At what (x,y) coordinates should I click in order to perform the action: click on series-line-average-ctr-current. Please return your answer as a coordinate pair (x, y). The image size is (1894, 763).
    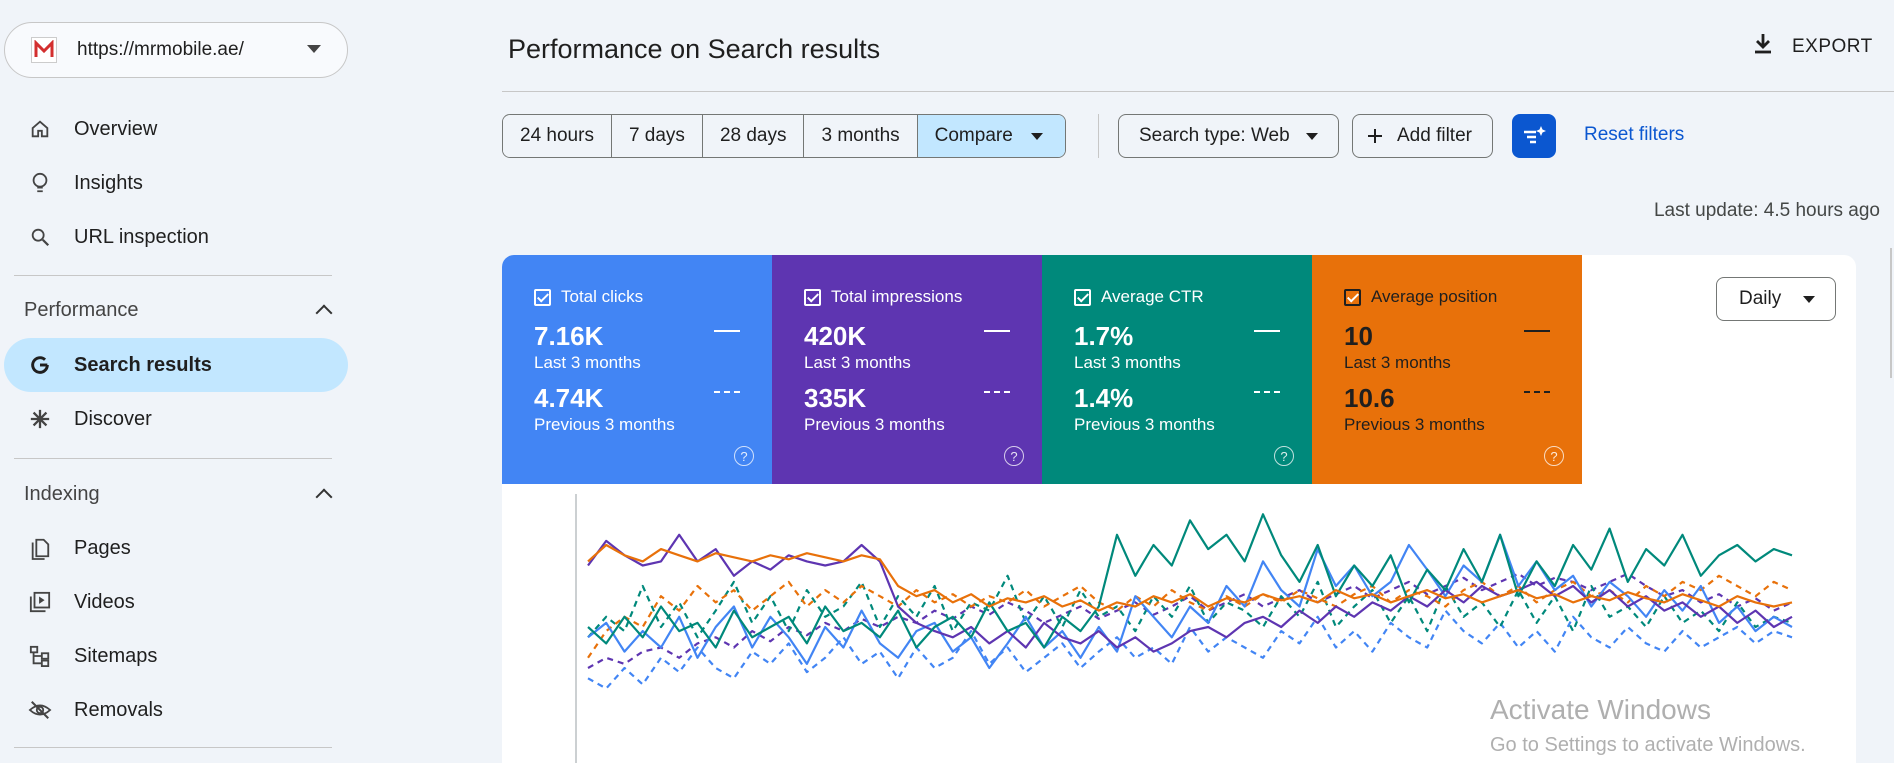
    Looking at the image, I should click on (1190, 581).